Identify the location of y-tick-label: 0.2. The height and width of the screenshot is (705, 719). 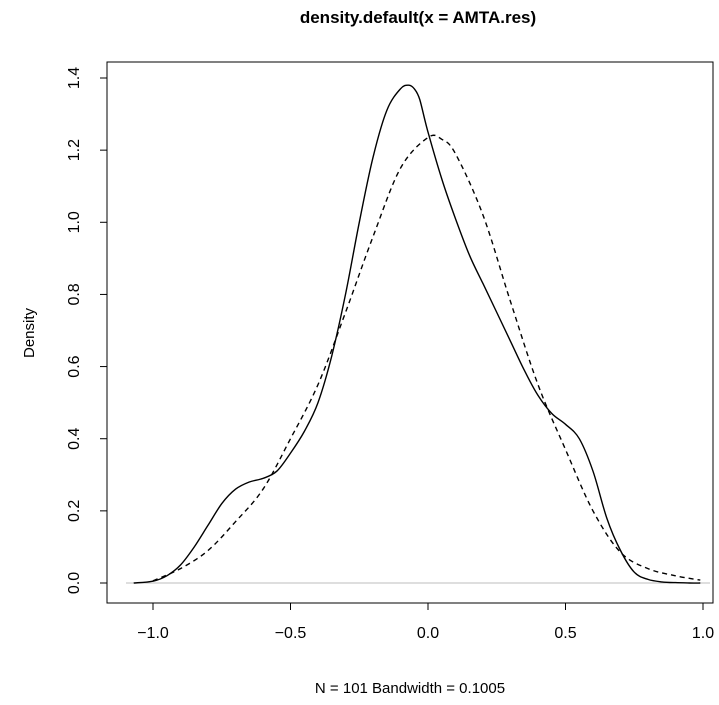
(74, 511).